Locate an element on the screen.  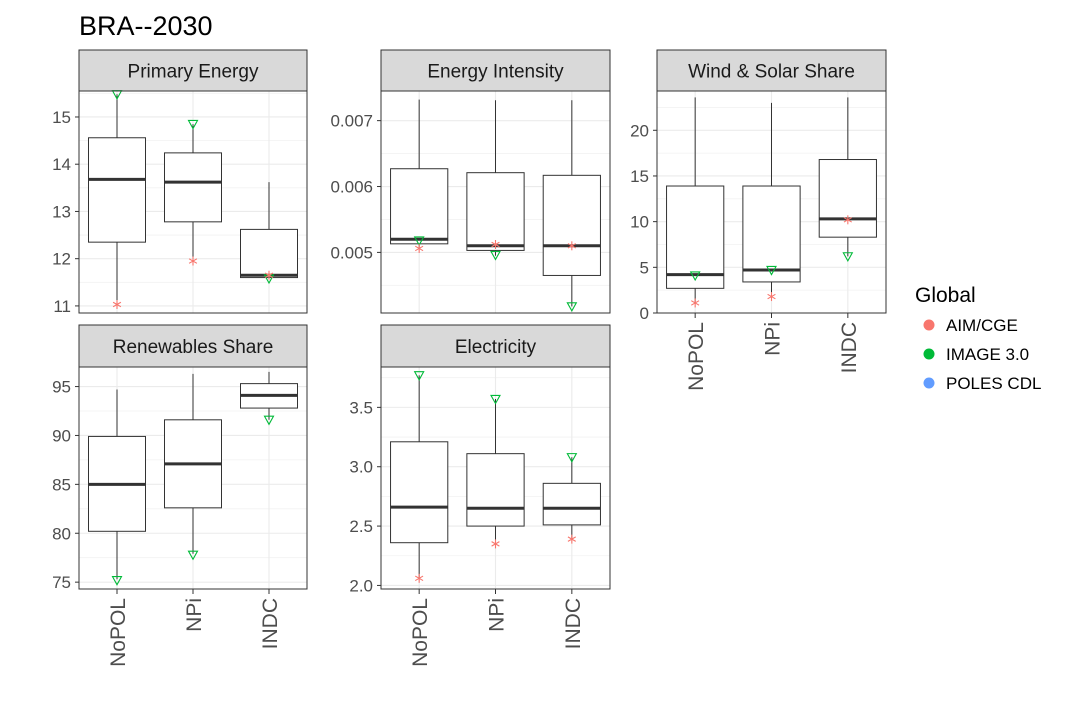
facet-strip-label: Wind & Solar Share is located at coordinates (771, 72).